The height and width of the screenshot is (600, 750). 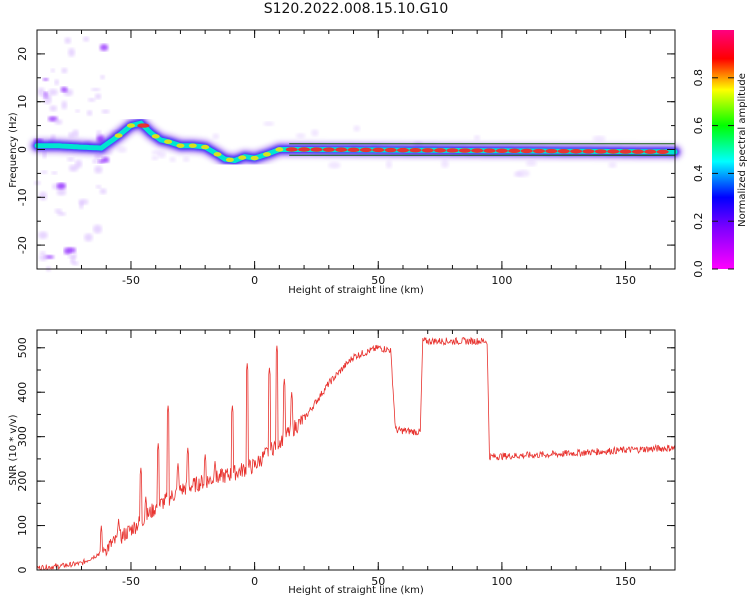 What do you see at coordinates (22, 197) in the screenshot?
I see `spectrogram-ytick-label: -10` at bounding box center [22, 197].